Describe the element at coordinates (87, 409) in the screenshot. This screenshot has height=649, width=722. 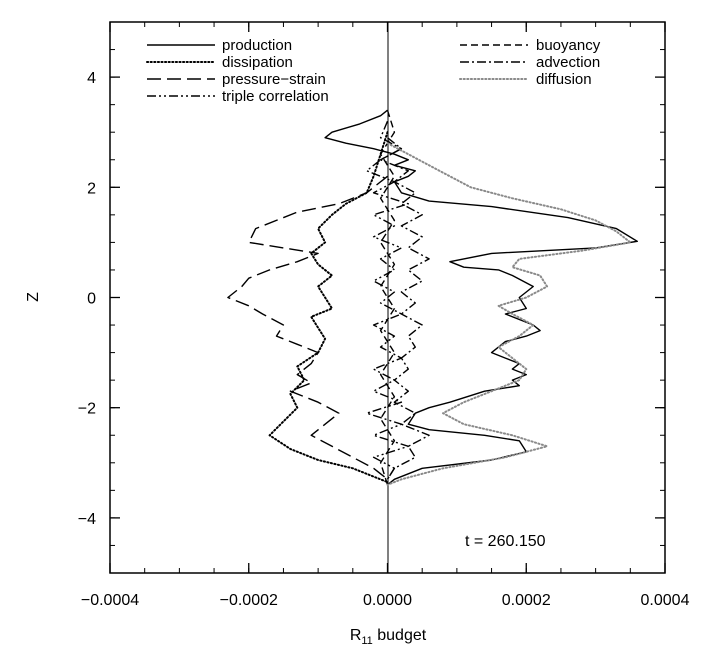
I see `y-tick-label: −2` at that location.